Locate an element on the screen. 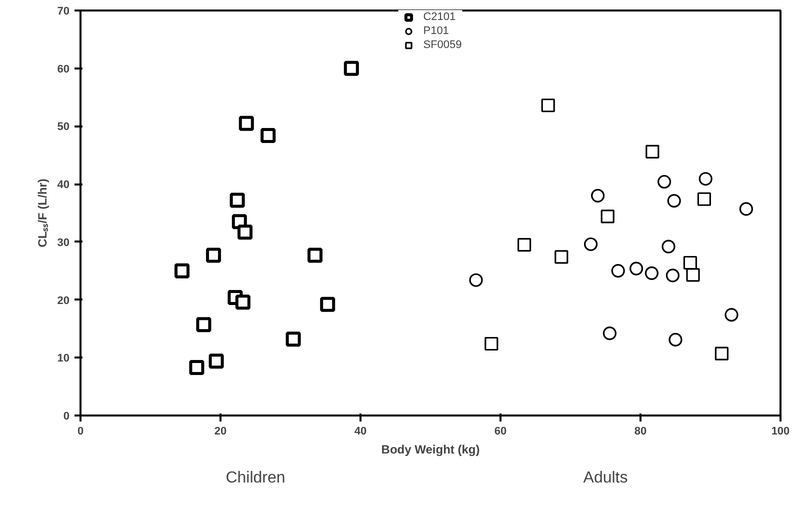  x-tick-label: 0 is located at coordinates (80, 432).